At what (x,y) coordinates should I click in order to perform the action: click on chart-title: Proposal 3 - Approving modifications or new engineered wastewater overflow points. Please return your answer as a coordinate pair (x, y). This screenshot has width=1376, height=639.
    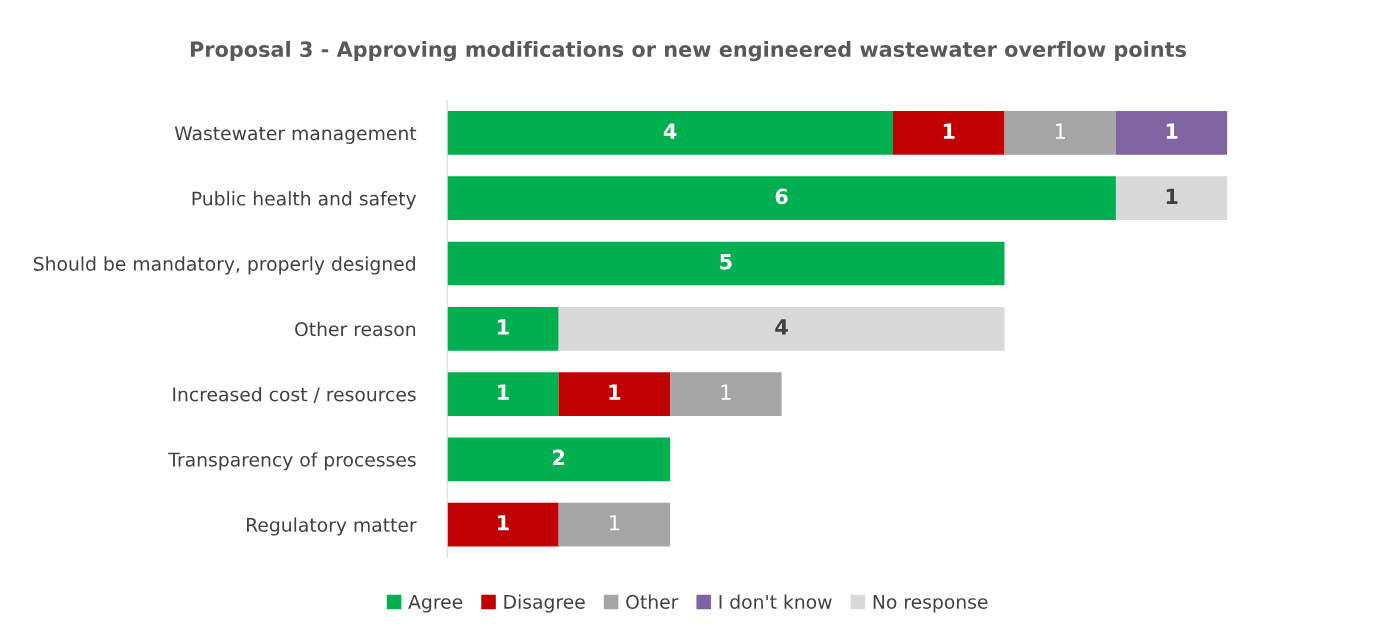
    Looking at the image, I should click on (688, 51).